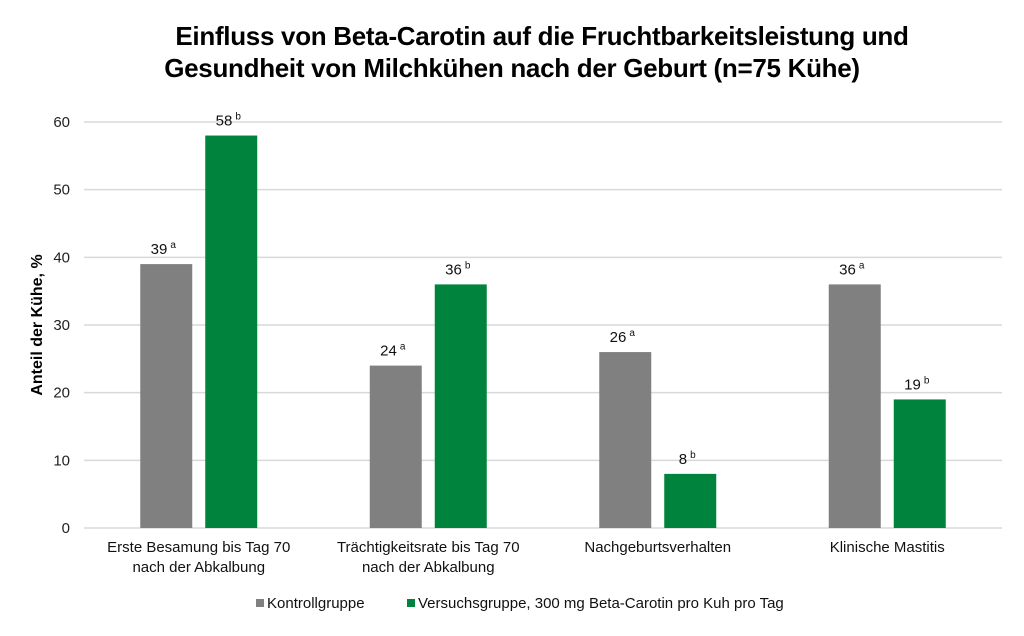  I want to click on data-label: 19 b, so click(917, 384).